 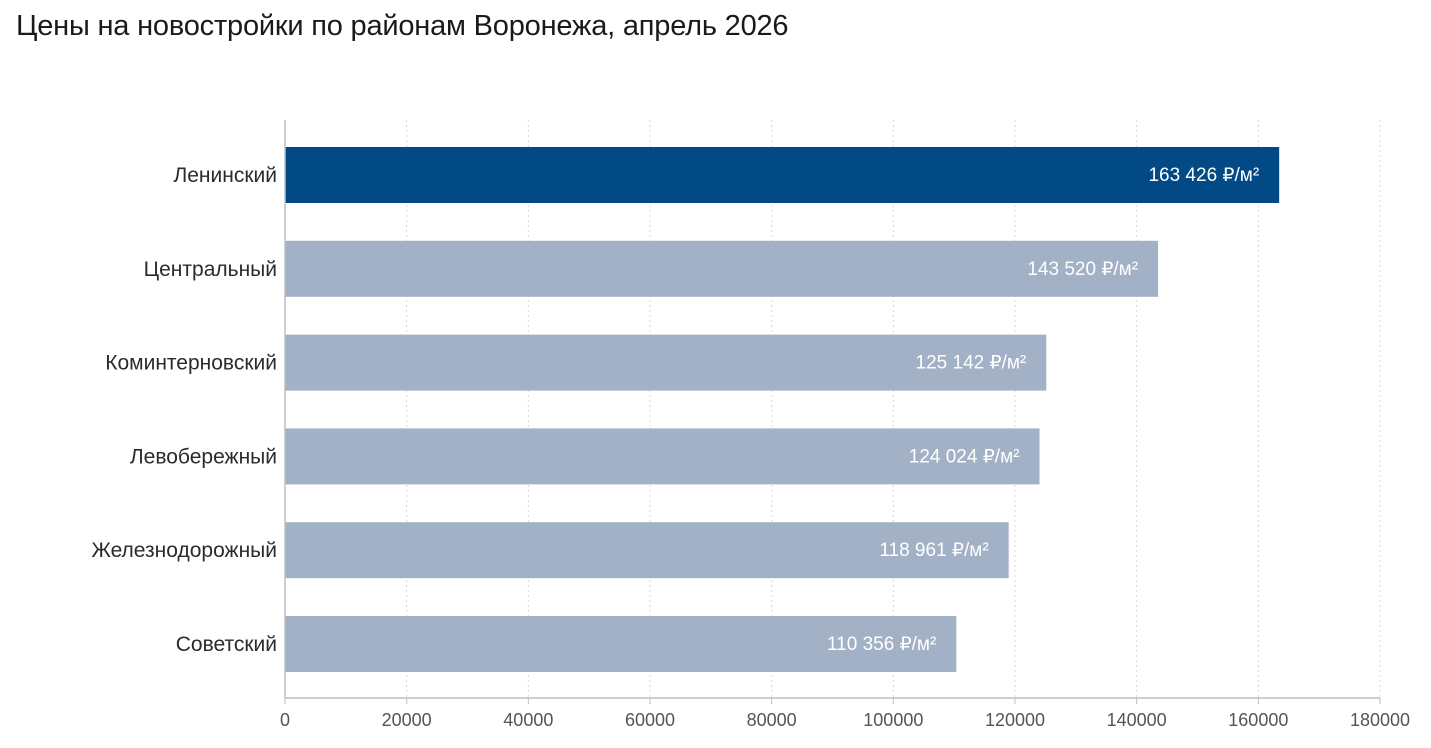 What do you see at coordinates (285, 720) in the screenshot?
I see `x-tick-label: 0` at bounding box center [285, 720].